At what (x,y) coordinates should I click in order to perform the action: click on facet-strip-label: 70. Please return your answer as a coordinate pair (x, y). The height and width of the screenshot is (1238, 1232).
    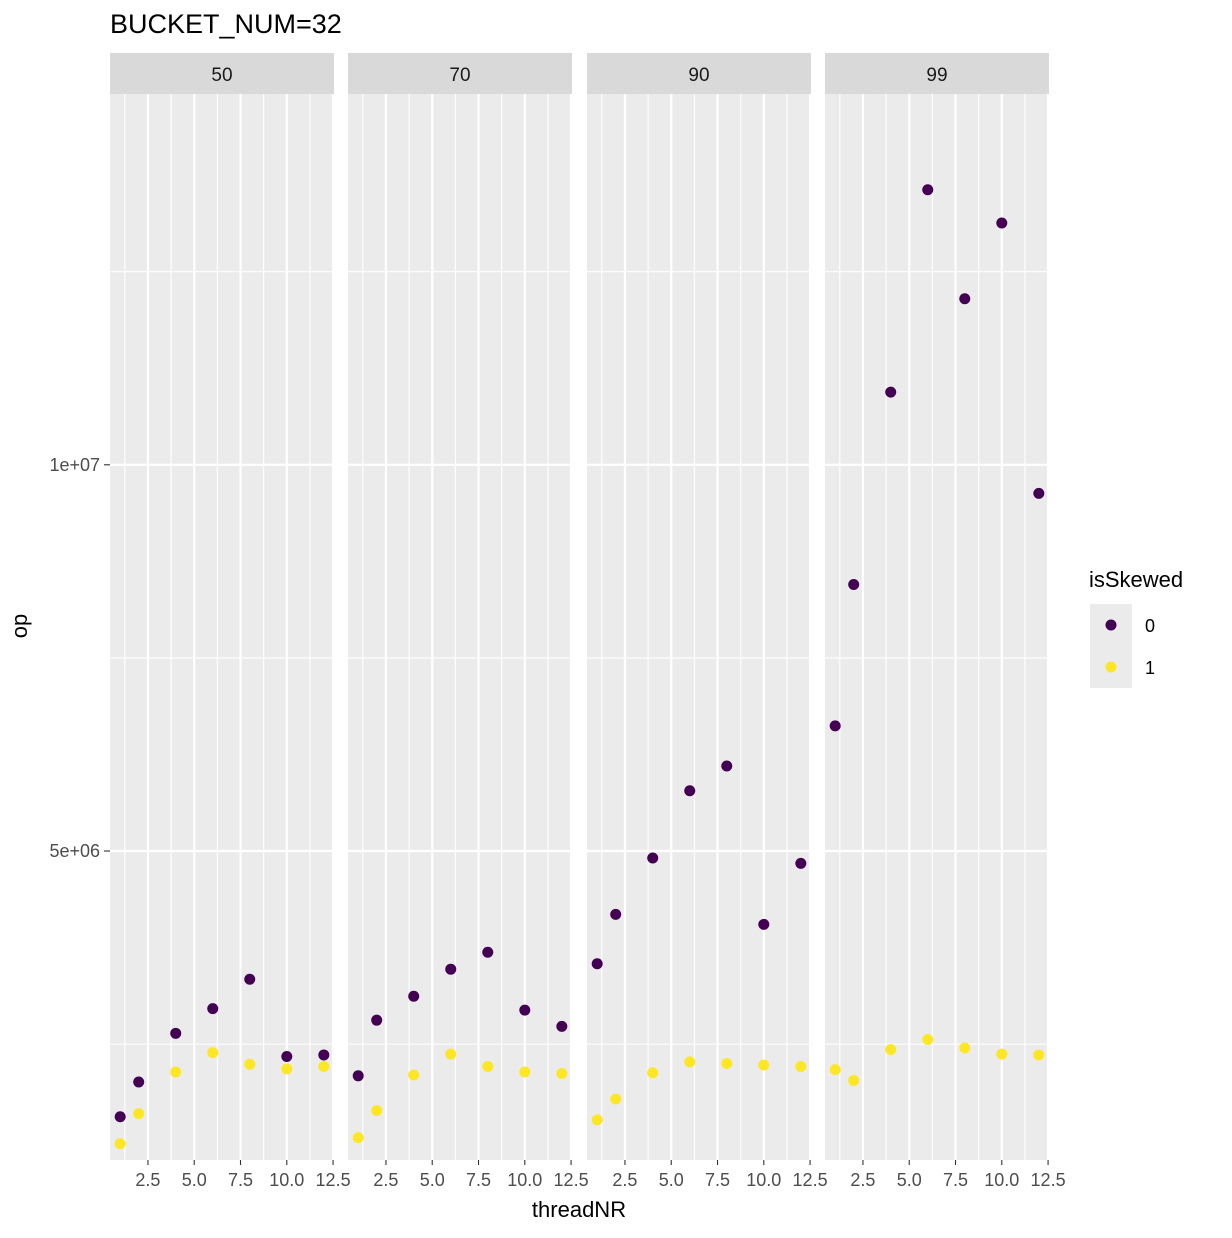
    Looking at the image, I should click on (459, 75).